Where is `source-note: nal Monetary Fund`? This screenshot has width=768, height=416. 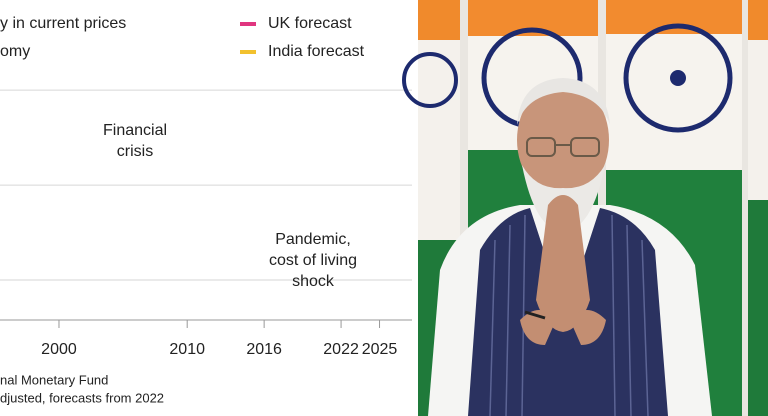
source-note: nal Monetary Fund is located at coordinates (54, 379).